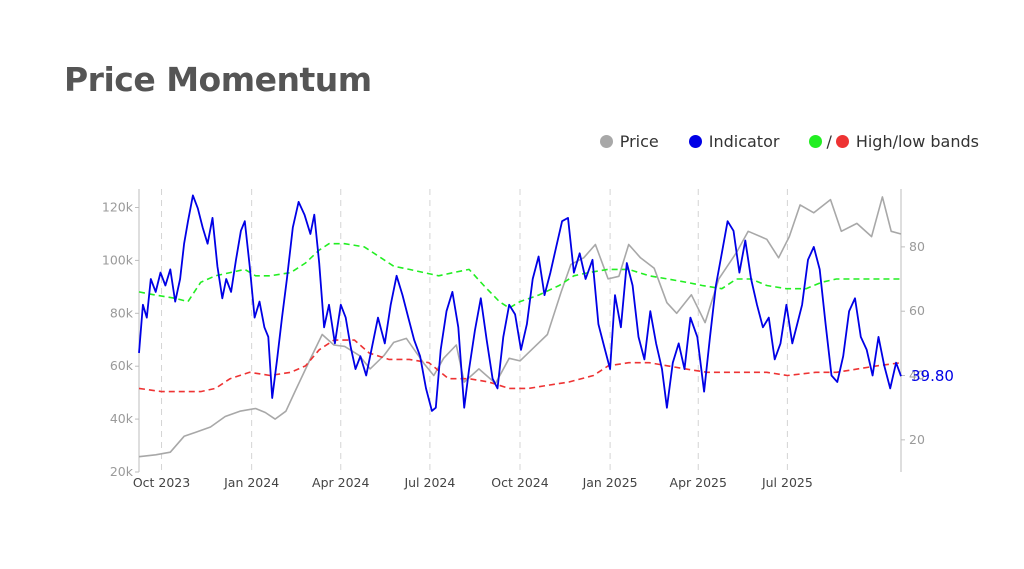 This screenshot has height=569, width=1024. I want to click on right-y-tick-label: 80, so click(917, 246).